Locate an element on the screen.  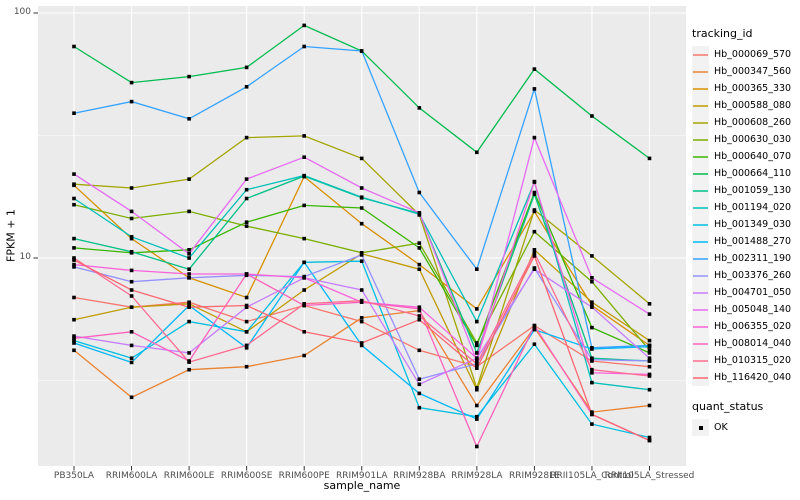
legend-entry: Hb_010315_020 is located at coordinates (746, 360).